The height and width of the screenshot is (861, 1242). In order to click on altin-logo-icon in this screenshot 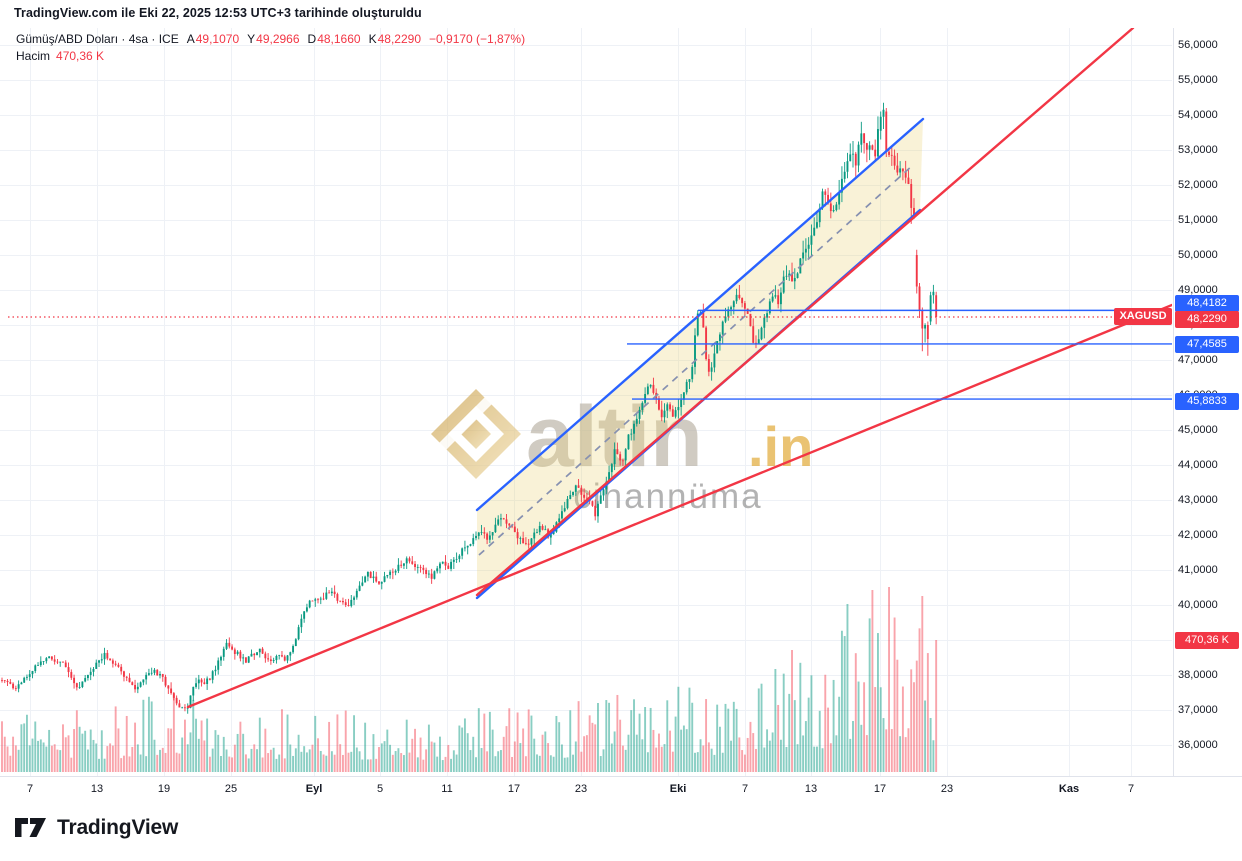, I will do `click(476, 434)`.